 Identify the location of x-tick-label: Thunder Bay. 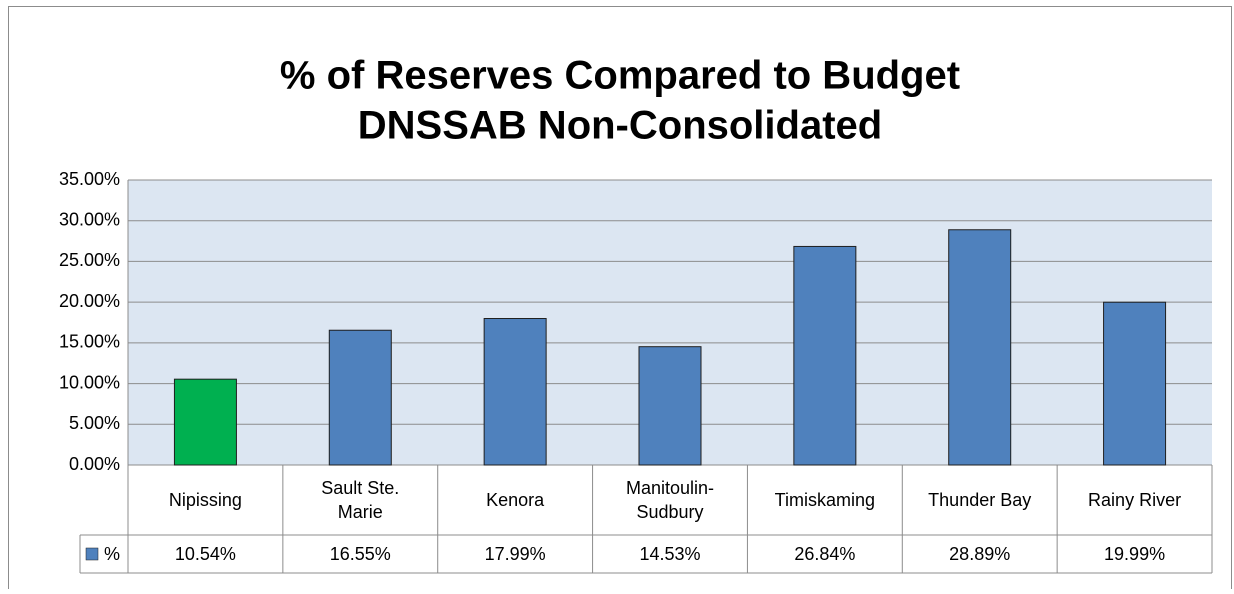
(979, 500).